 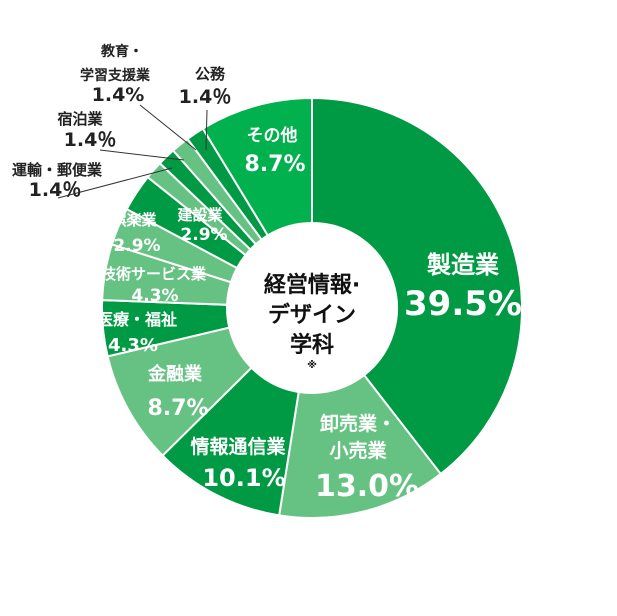 I want to click on slice-name-label: 運輸・郵便業, so click(x=57, y=170).